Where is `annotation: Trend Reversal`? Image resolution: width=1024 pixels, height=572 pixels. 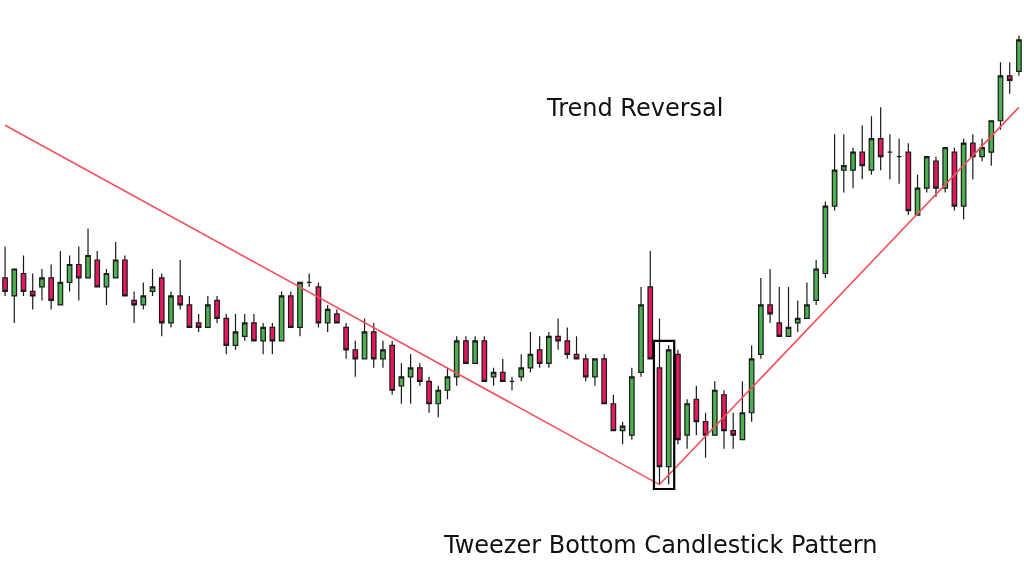 annotation: Trend Reversal is located at coordinates (635, 108).